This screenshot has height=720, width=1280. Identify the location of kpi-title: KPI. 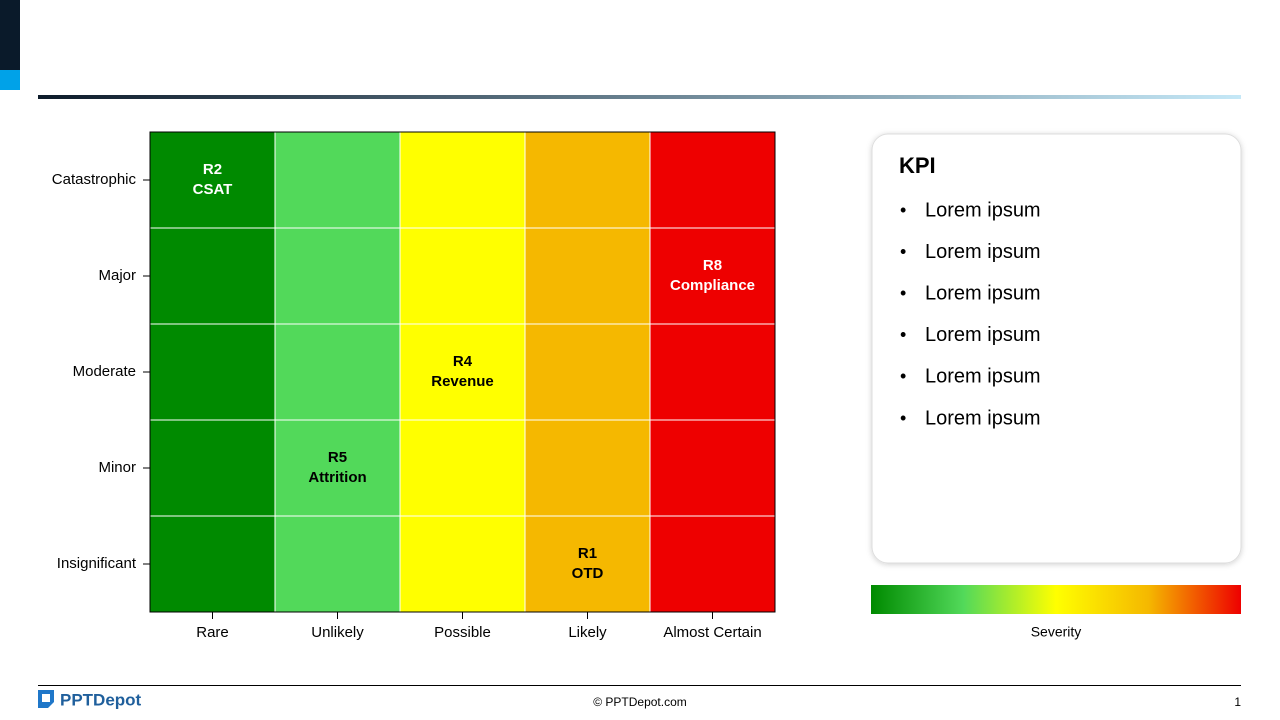
(917, 165).